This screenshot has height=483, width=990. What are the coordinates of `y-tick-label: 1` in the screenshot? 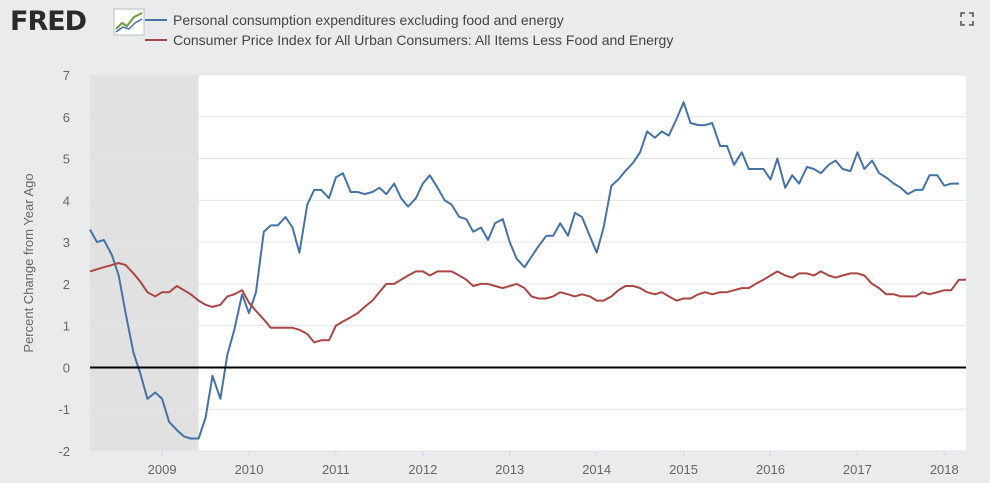 It's located at (66, 326).